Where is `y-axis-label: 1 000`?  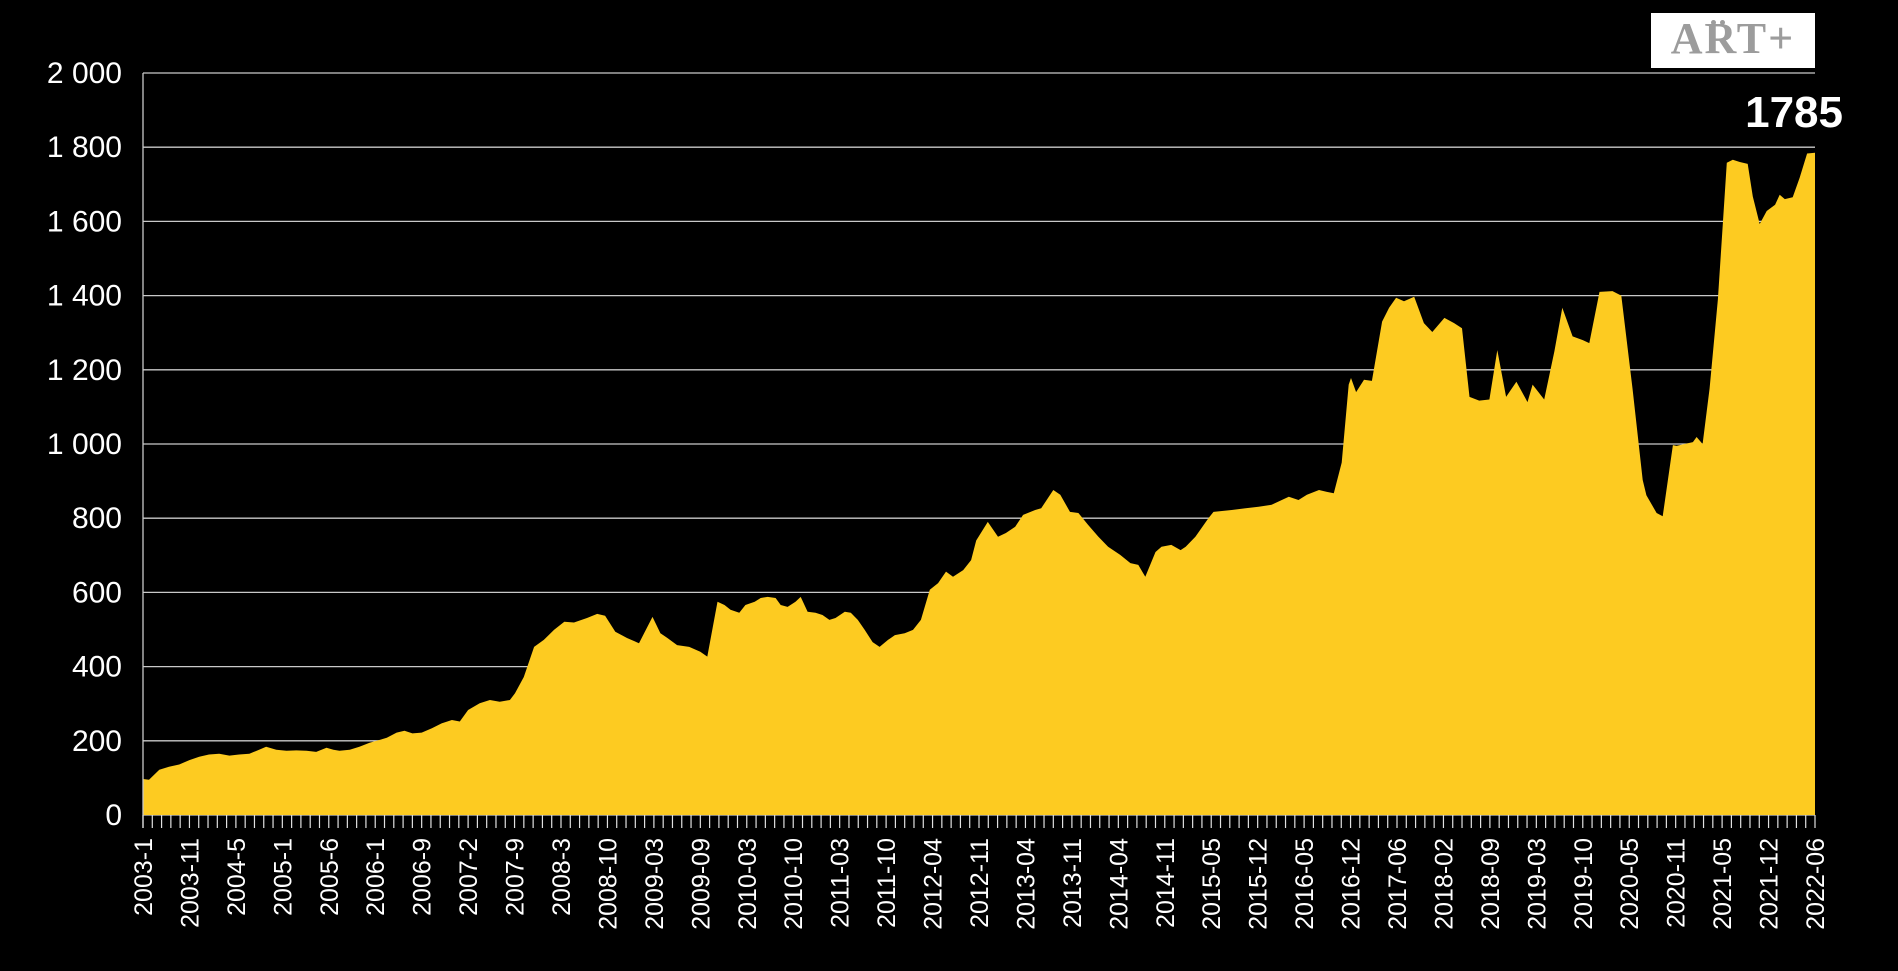 y-axis-label: 1 000 is located at coordinates (84, 444).